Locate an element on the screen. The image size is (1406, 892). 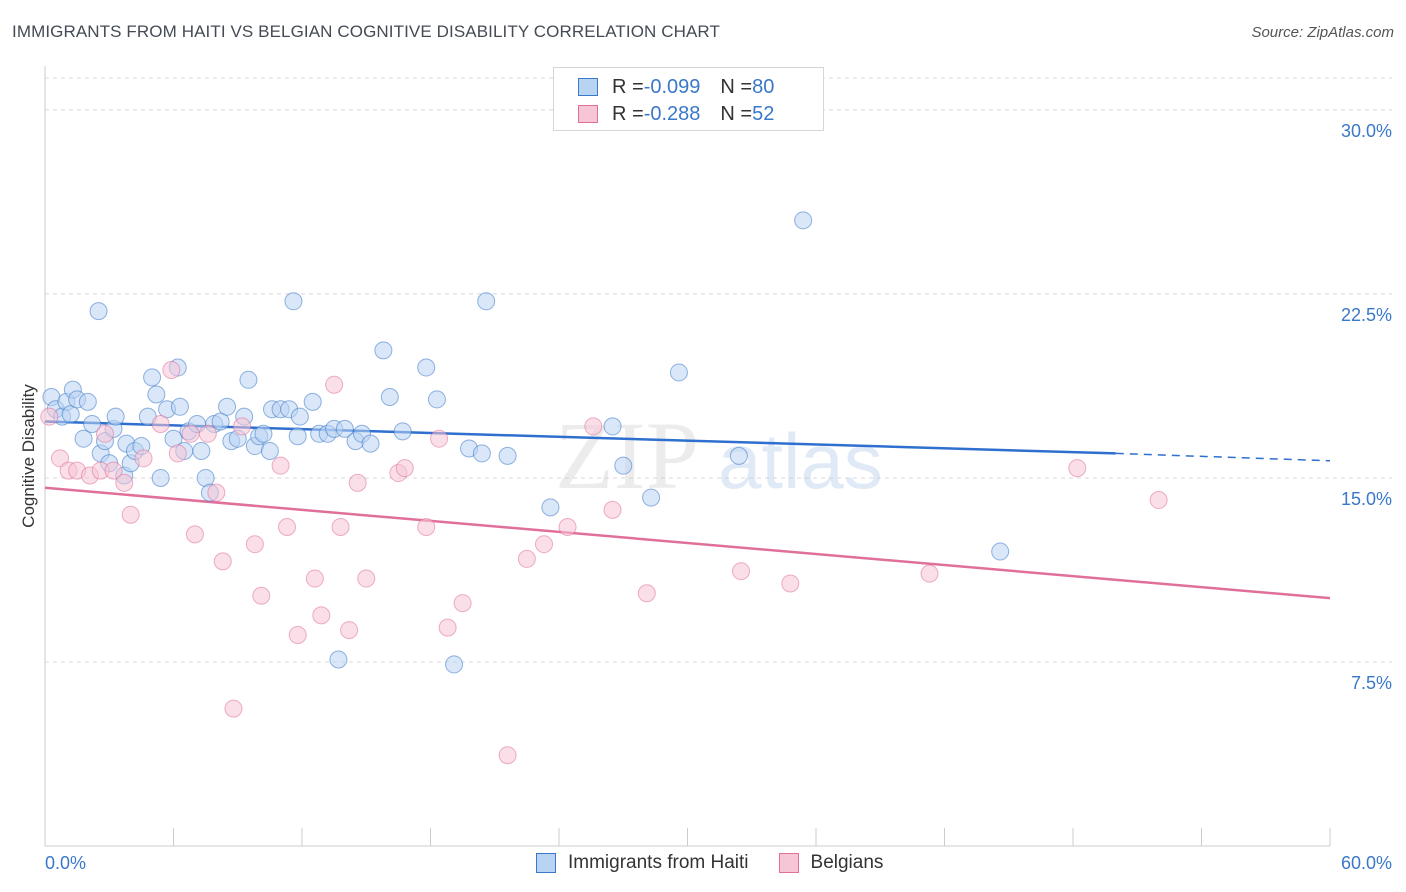
legend-item-haiti: Immigrants from Haiti is located at coordinates (642, 863).